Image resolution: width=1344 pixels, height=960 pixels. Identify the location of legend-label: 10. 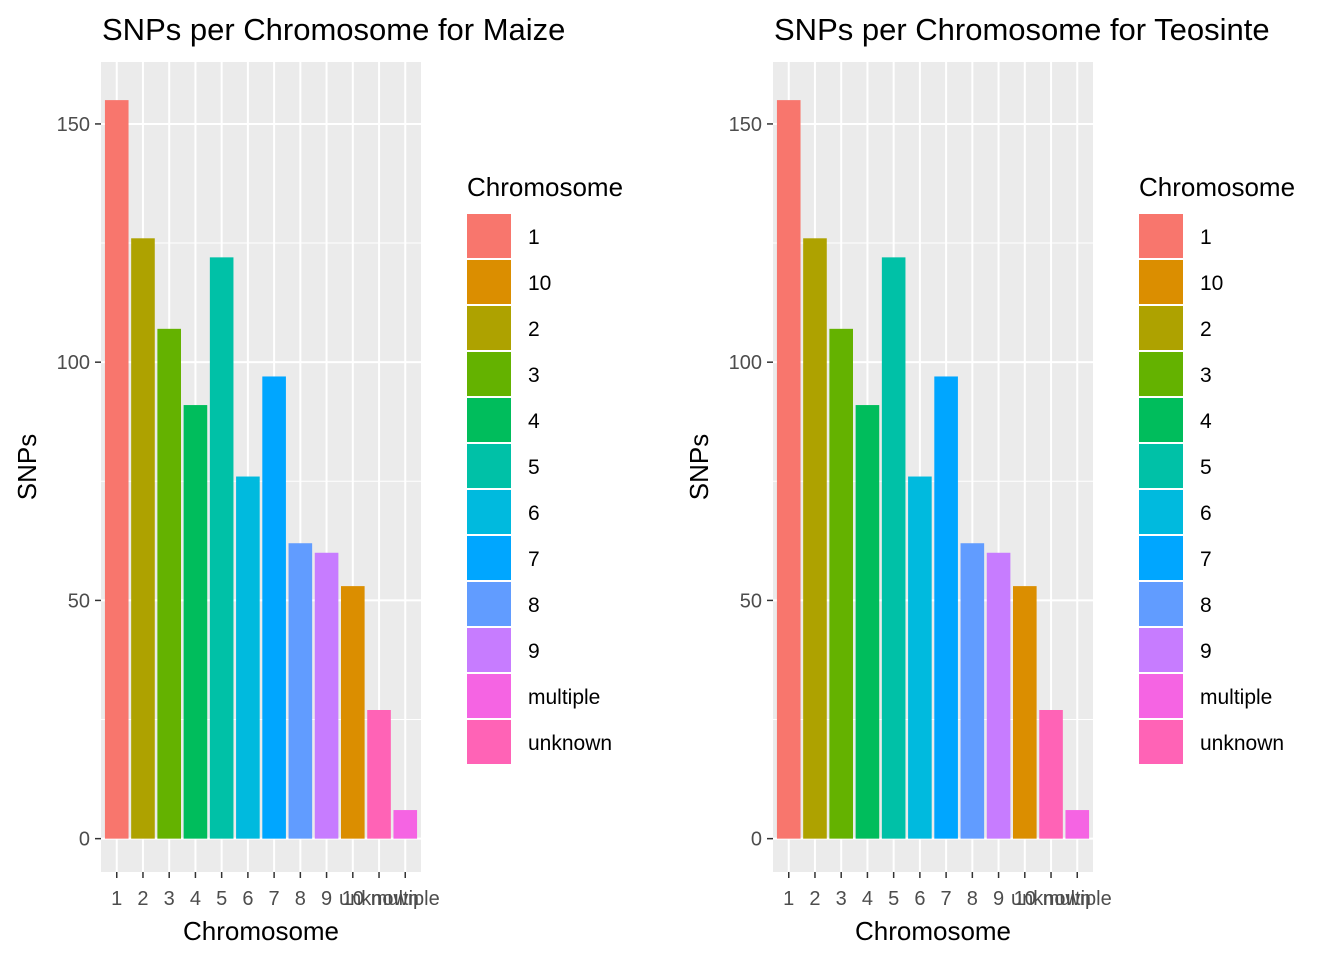
(539, 283).